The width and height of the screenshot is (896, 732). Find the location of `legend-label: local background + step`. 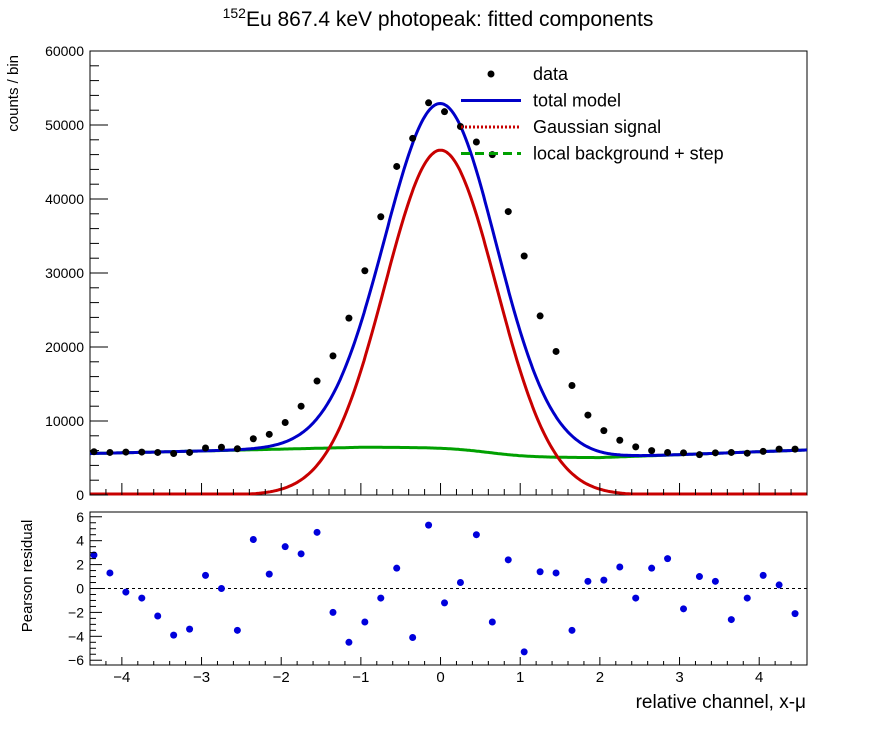

legend-label: local background + step is located at coordinates (628, 154).